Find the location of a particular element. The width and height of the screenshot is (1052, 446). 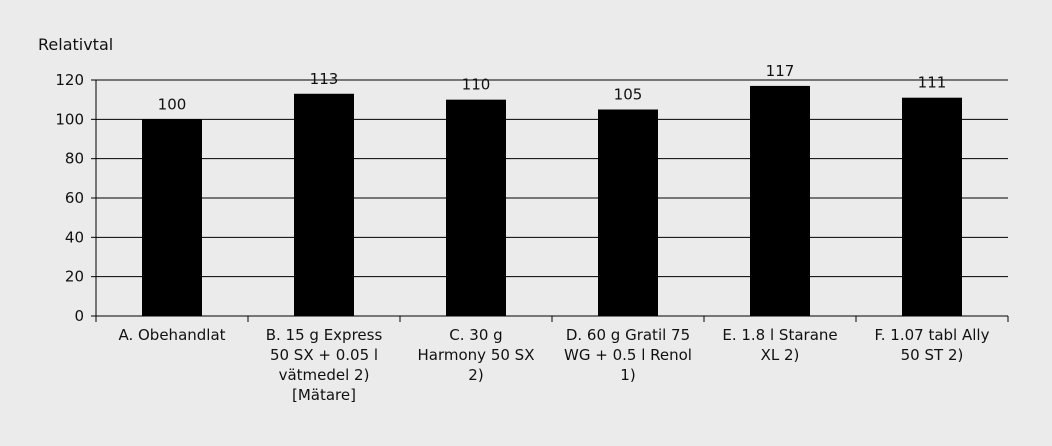

y-tick-label: 120 is located at coordinates (69, 80).